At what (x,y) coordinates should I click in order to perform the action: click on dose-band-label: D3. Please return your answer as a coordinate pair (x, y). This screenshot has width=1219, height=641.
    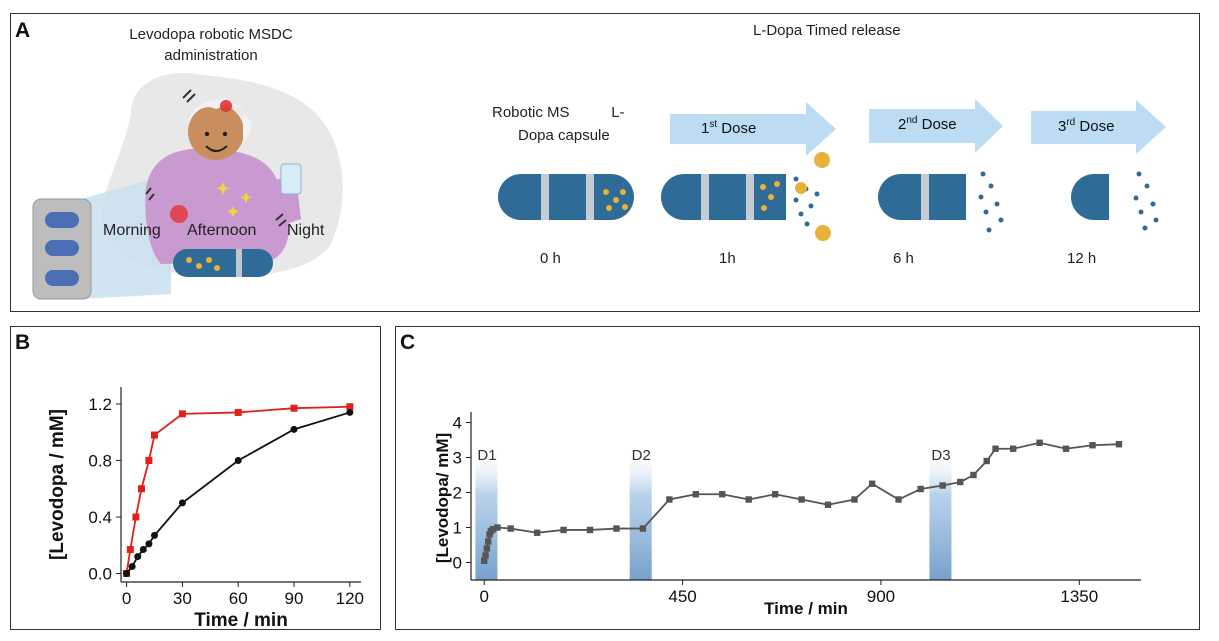
    Looking at the image, I should click on (940, 455).